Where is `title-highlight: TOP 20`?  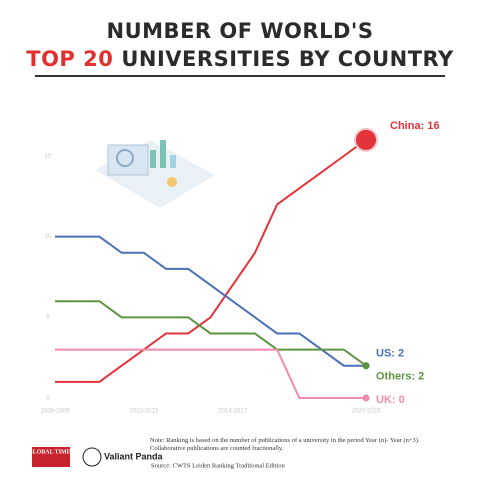
title-highlight: TOP 20 is located at coordinates (69, 59).